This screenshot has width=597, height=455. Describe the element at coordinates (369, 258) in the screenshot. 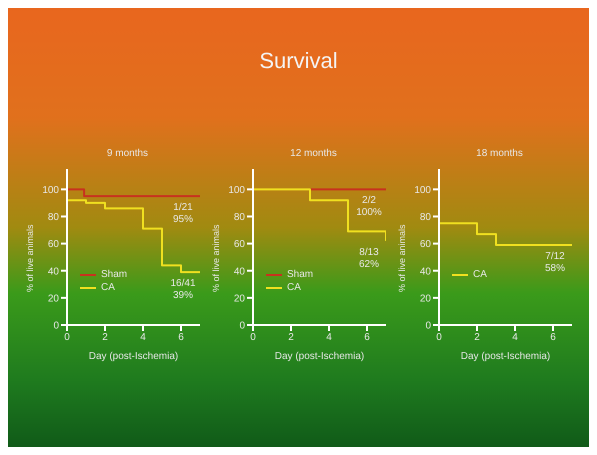

I see `annotation: 8/13 62%` at that location.